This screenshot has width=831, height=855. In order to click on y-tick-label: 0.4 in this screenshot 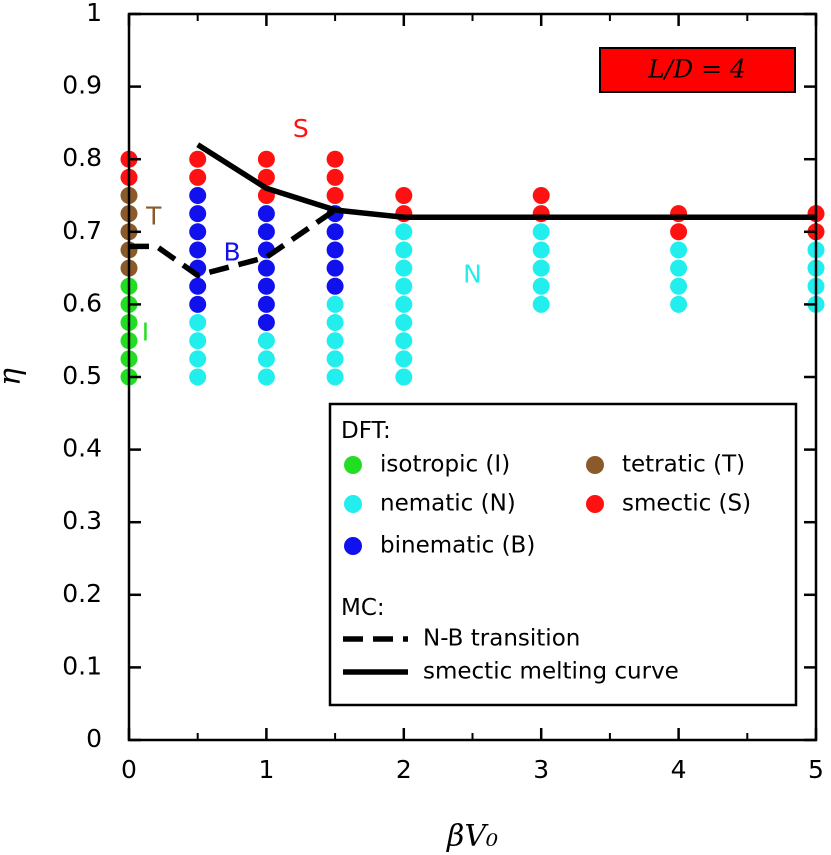, I will do `click(82, 448)`.